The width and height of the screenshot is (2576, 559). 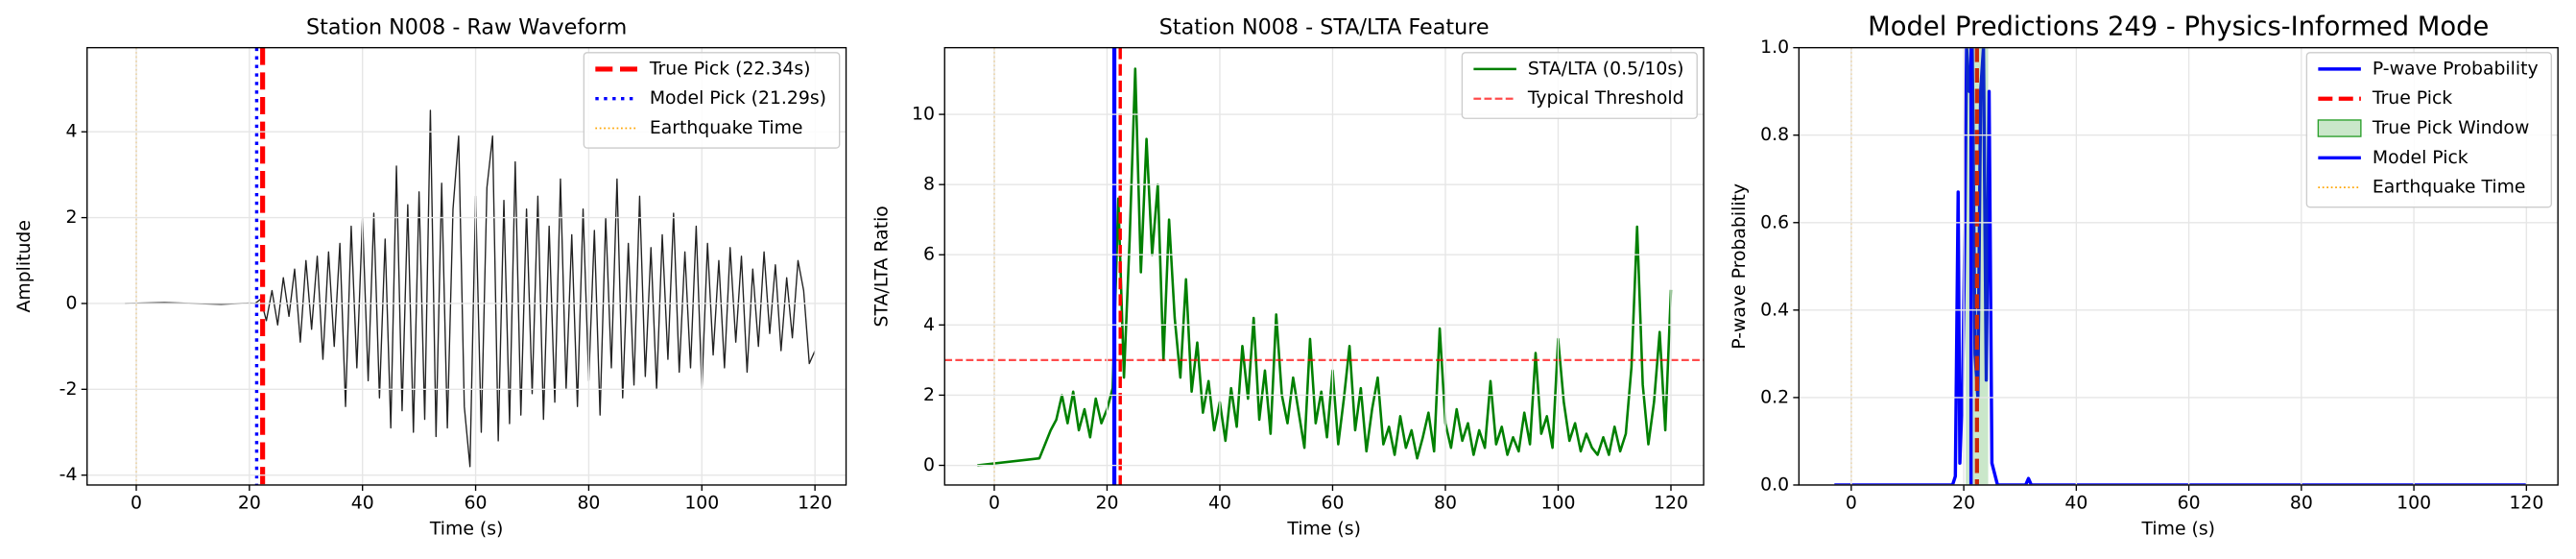 I want to click on y-tick-label: 0.8, so click(x=1774, y=135).